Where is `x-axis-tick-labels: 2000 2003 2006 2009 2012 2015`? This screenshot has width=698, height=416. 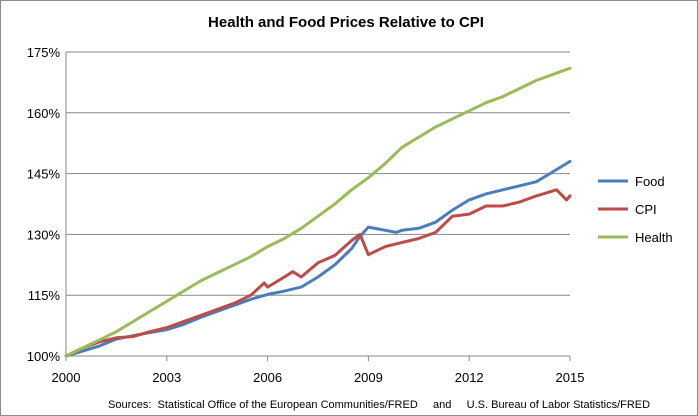
x-axis-tick-labels: 2000 2003 2006 2009 2012 2015 is located at coordinates (318, 377).